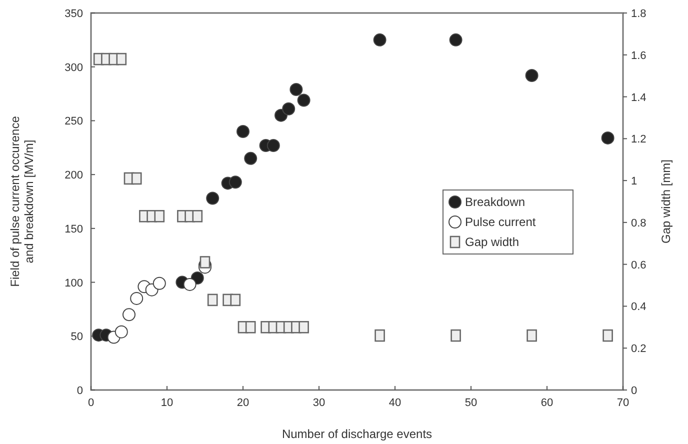  What do you see at coordinates (638, 140) in the screenshot?
I see `y2-tick-label: 1.2` at bounding box center [638, 140].